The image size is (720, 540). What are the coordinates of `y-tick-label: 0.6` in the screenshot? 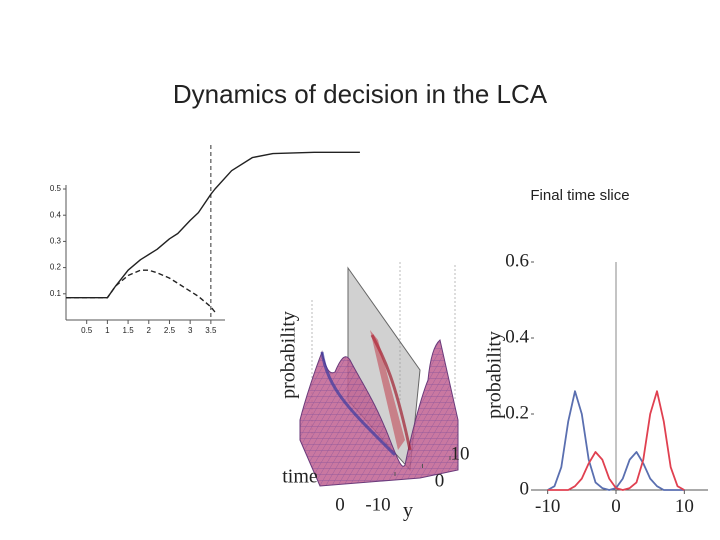 It's located at (517, 260).